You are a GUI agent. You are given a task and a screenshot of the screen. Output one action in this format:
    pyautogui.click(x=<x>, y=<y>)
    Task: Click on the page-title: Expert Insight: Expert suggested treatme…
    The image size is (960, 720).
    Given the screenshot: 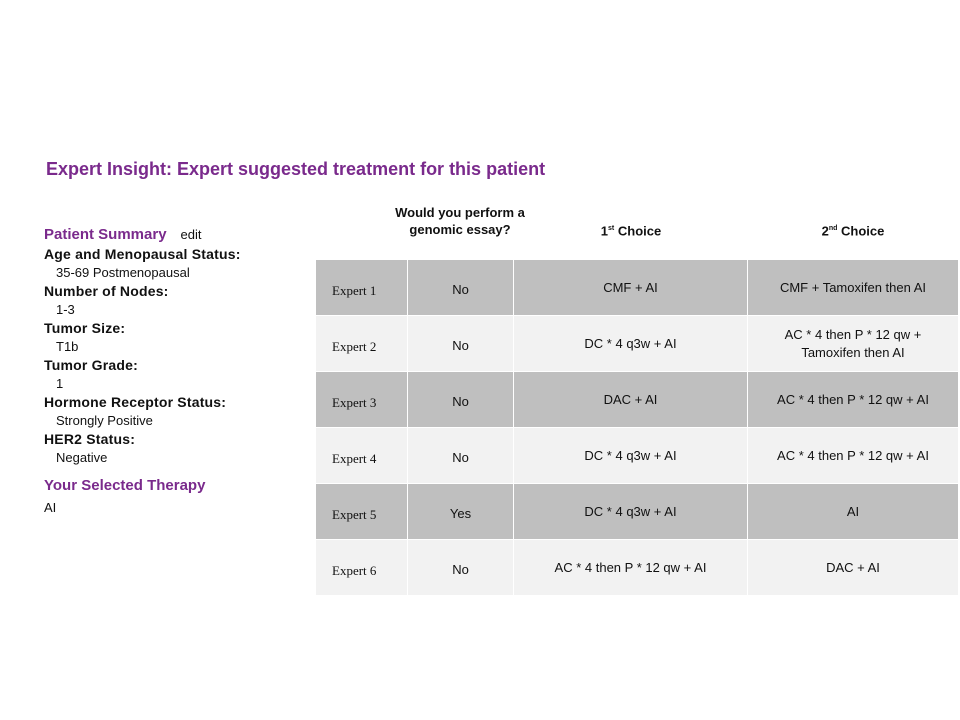 What is the action you would take?
    pyautogui.click(x=296, y=169)
    